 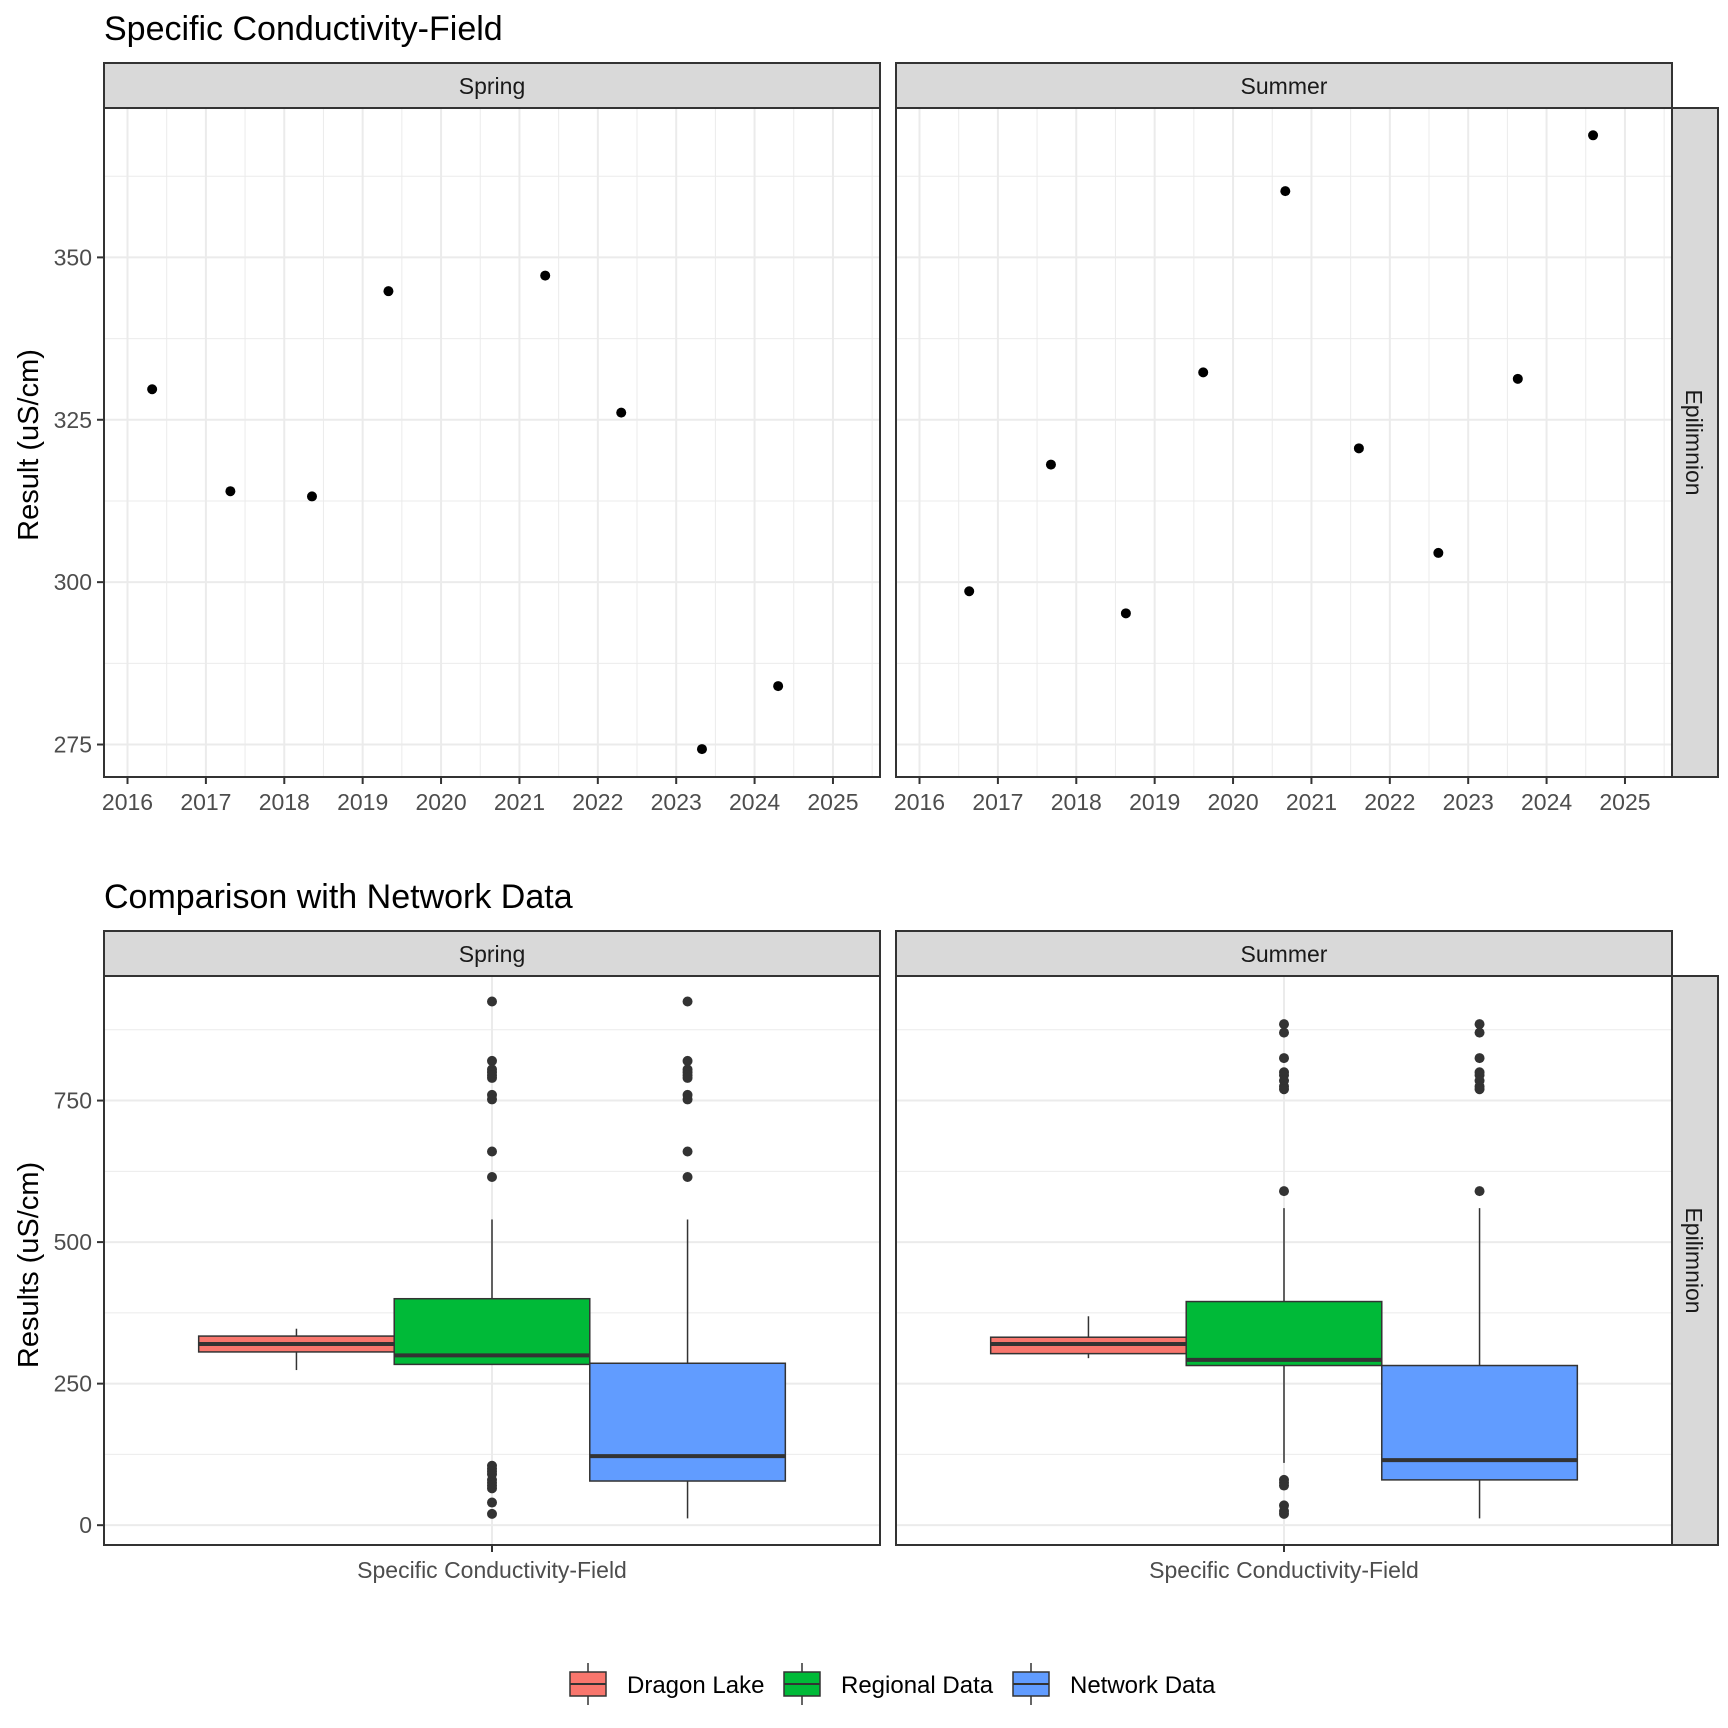 I want to click on top-row-strip, so click(x=1695, y=442).